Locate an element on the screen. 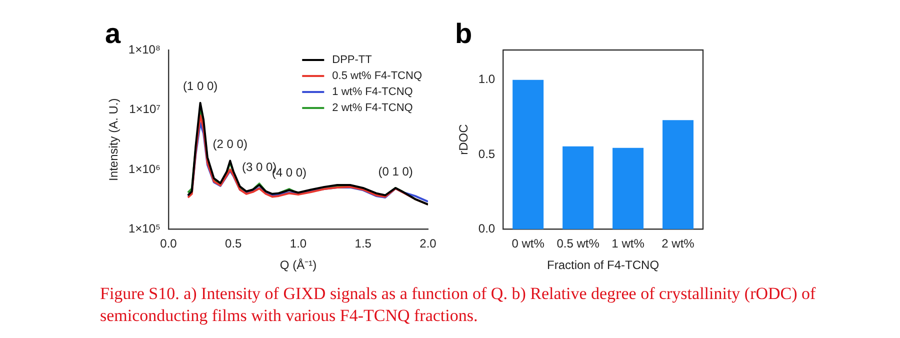  annotation: (1 0 0) is located at coordinates (200, 86).